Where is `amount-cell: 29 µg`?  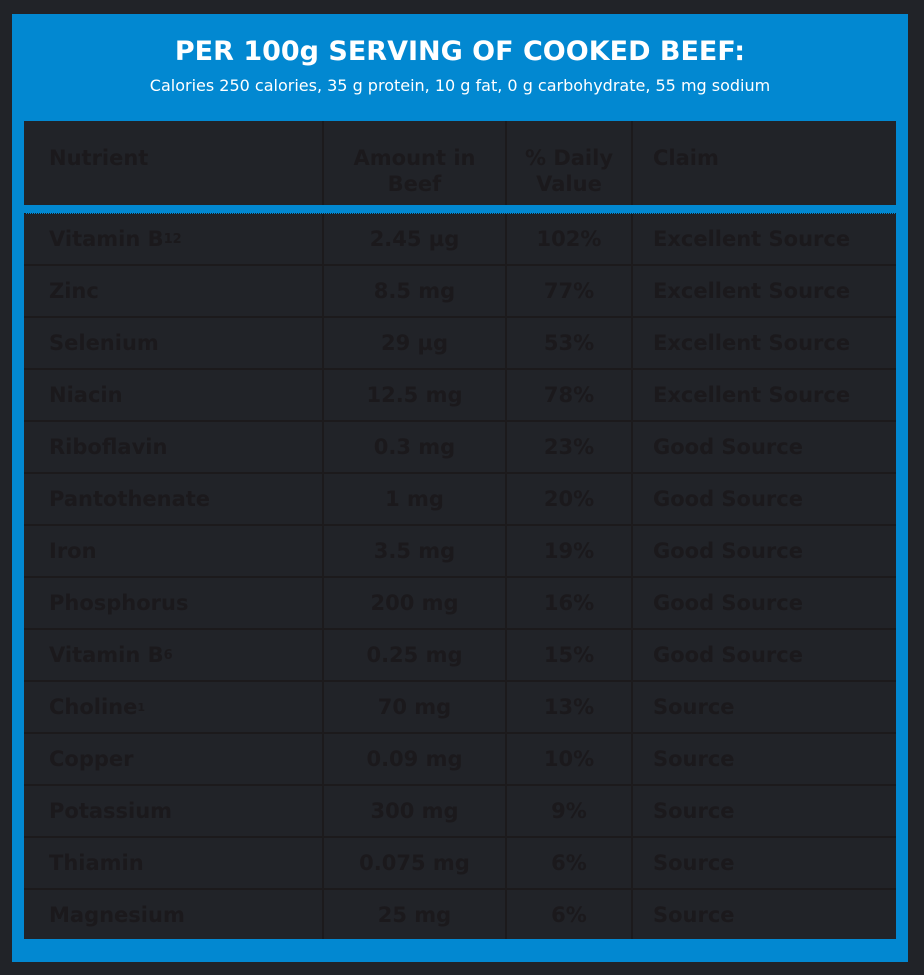 amount-cell: 29 µg is located at coordinates (415, 343).